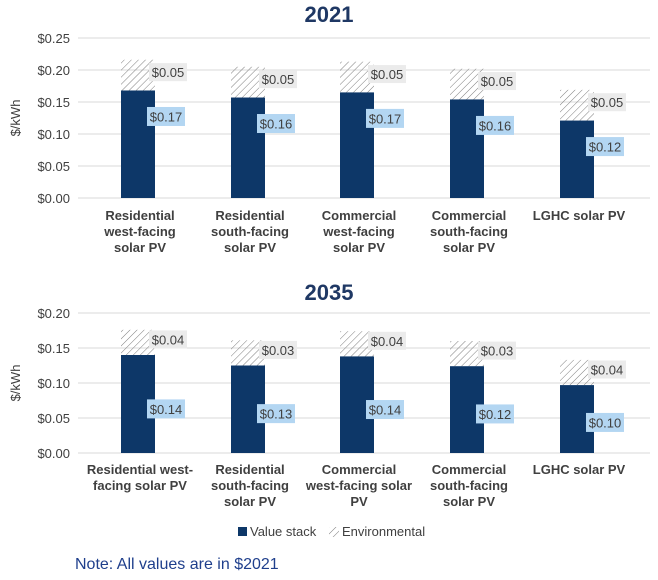 The width and height of the screenshot is (658, 580). I want to click on legend-label-environmental: Environmental, so click(383, 531).